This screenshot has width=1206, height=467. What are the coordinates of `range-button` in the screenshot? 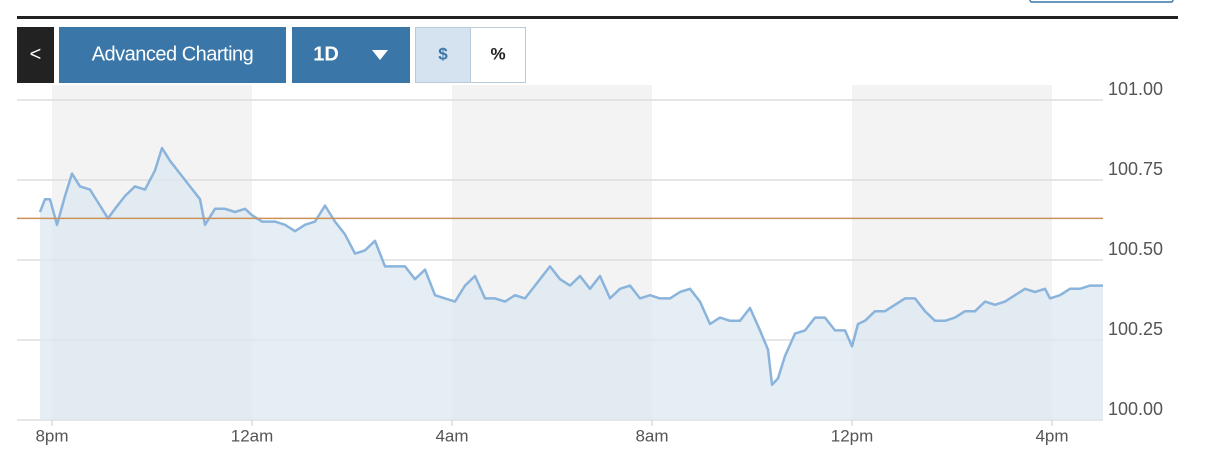 It's located at (351, 55).